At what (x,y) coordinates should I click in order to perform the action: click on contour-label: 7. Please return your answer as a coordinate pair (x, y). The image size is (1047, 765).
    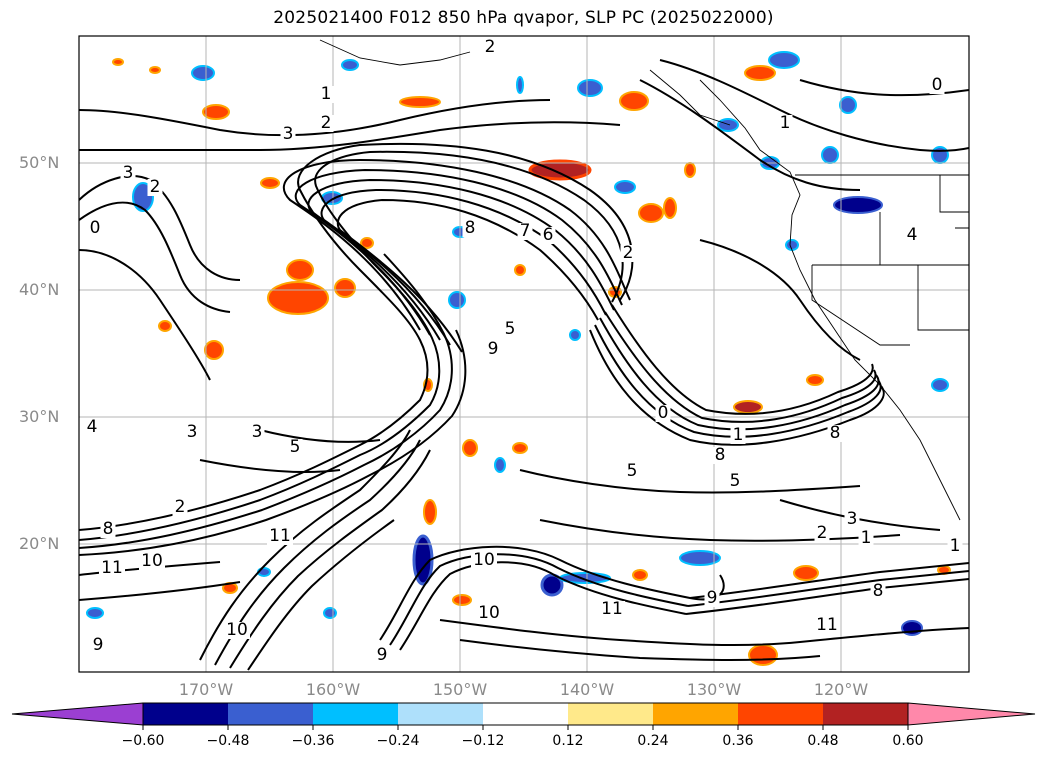
    Looking at the image, I should click on (525, 231).